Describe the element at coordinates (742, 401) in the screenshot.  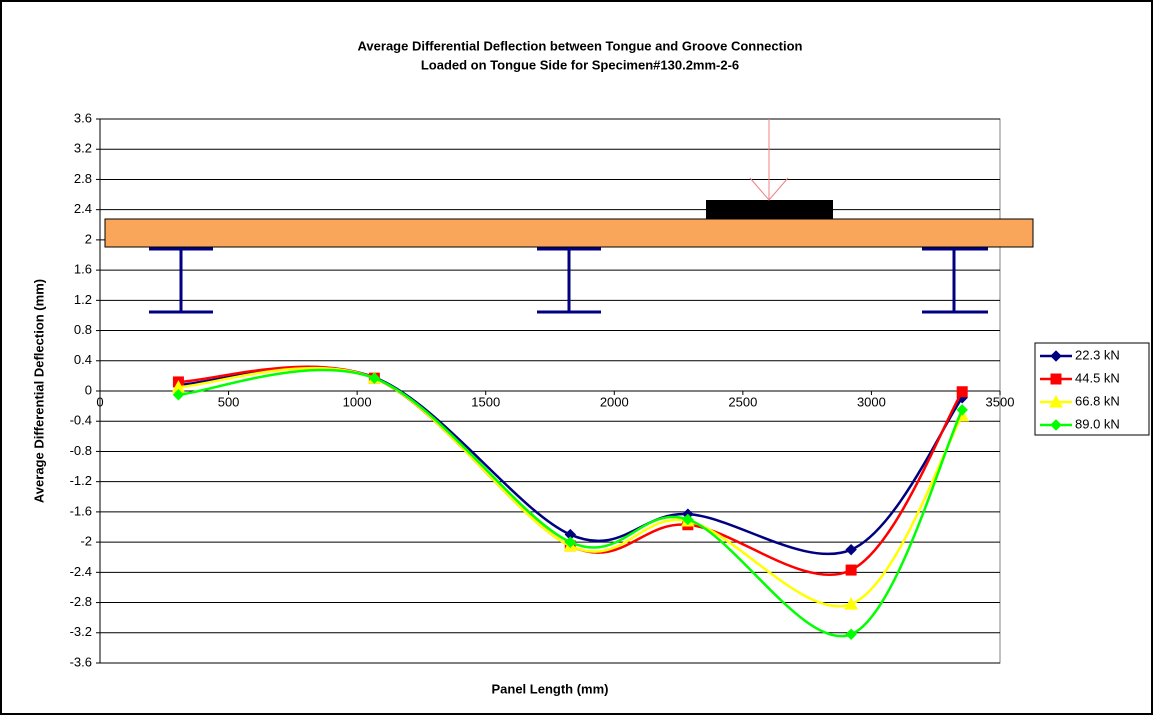
I see `x-tick-label: 2500` at that location.